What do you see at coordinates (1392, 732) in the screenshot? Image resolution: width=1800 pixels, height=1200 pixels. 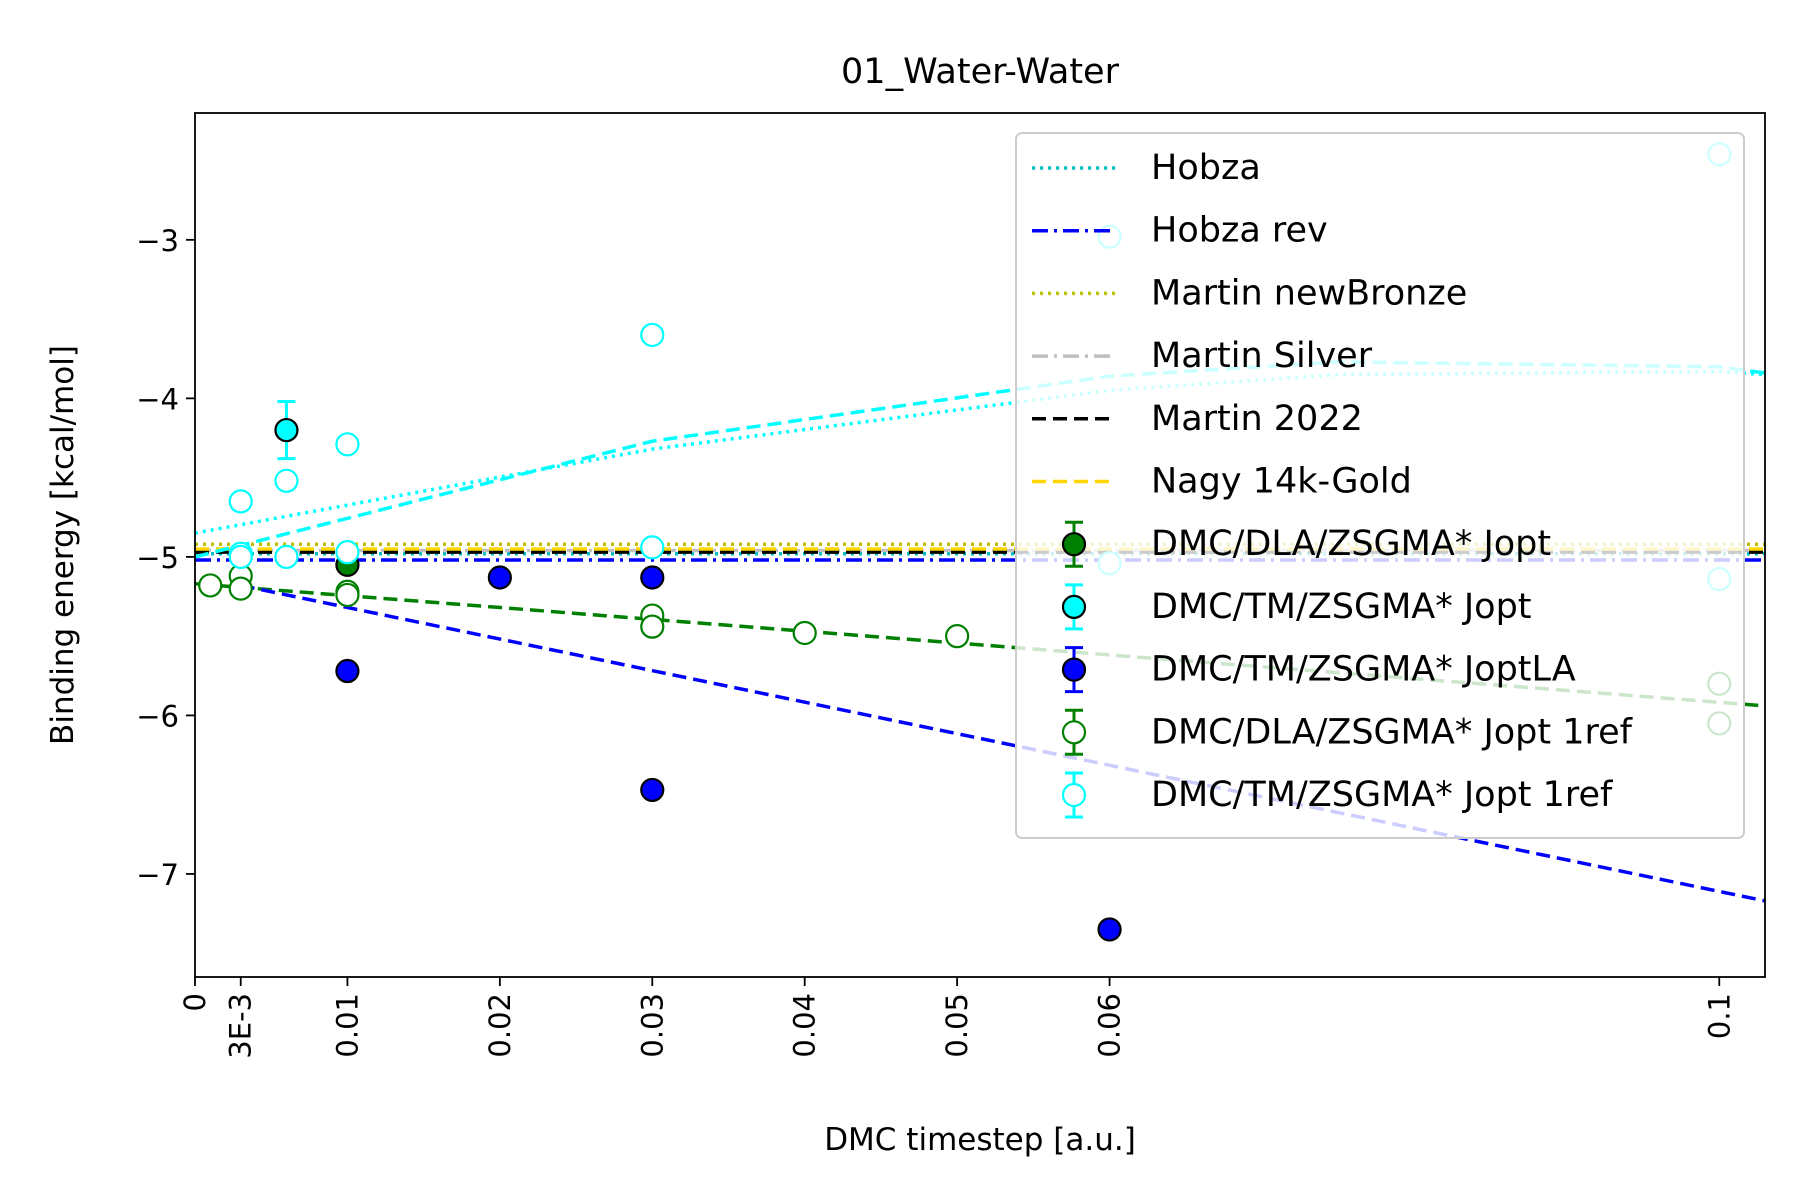 I see `legend-label: DMC/DLA/ZSGMA* Jopt 1ref` at bounding box center [1392, 732].